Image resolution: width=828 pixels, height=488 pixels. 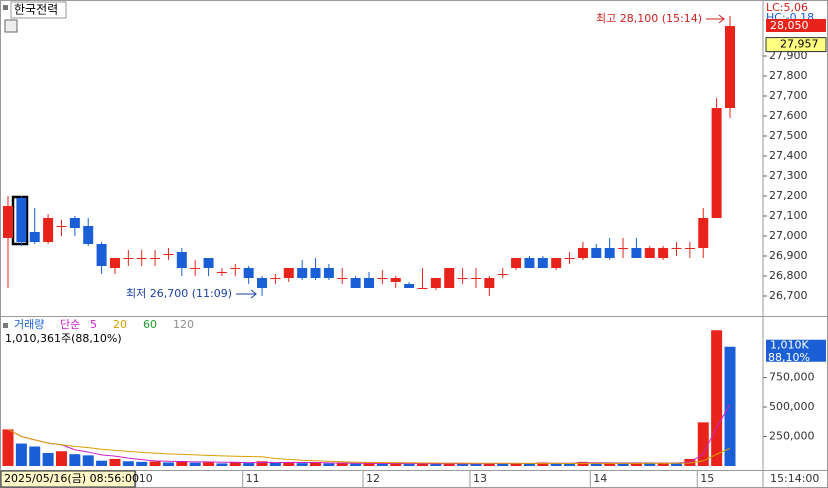 What do you see at coordinates (799, 44) in the screenshot?
I see `average-price-label: 27,957` at bounding box center [799, 44].